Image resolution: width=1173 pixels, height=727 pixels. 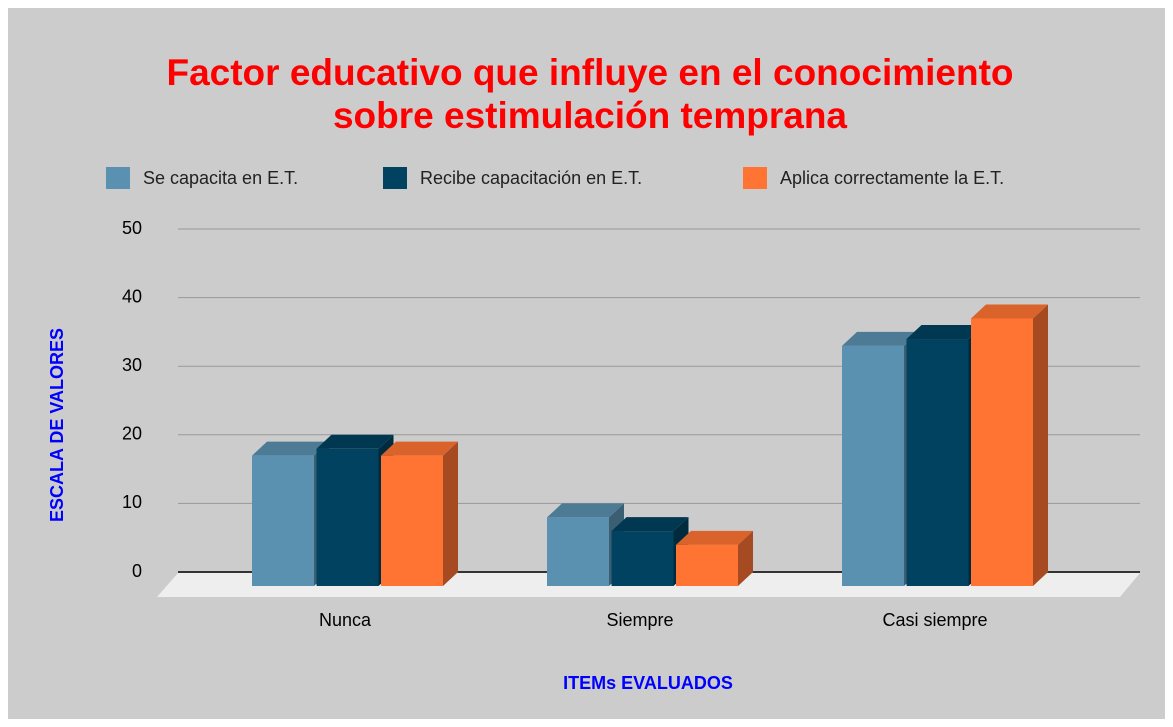 I want to click on legend-label: Se capacita en E.T., so click(x=220, y=178).